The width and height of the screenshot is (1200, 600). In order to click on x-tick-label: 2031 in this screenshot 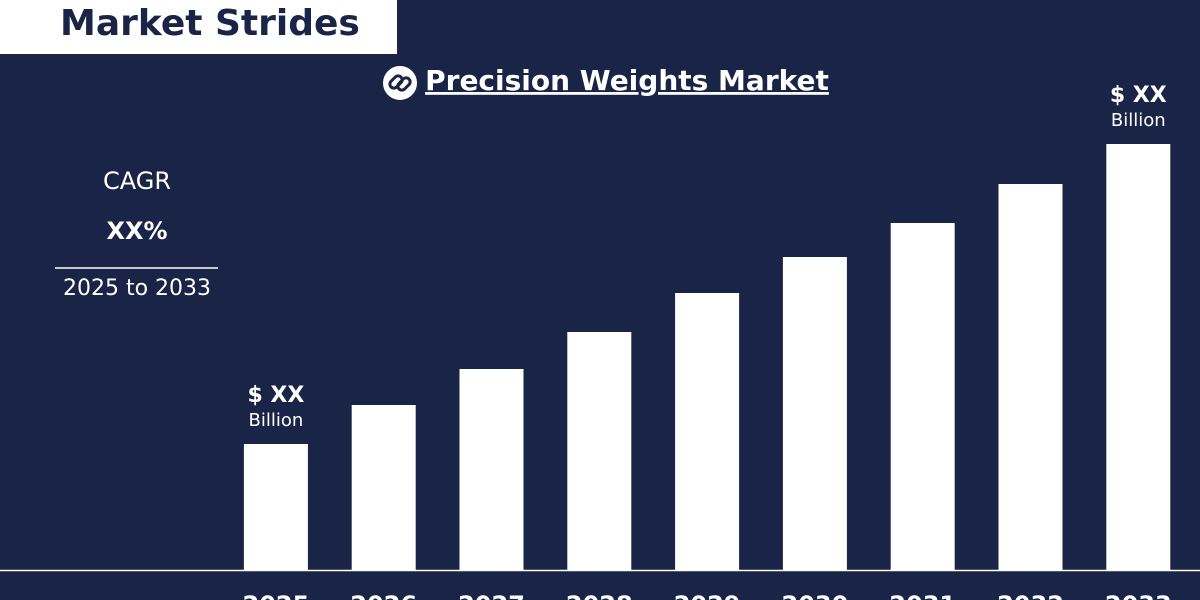, I will do `click(922, 595)`.